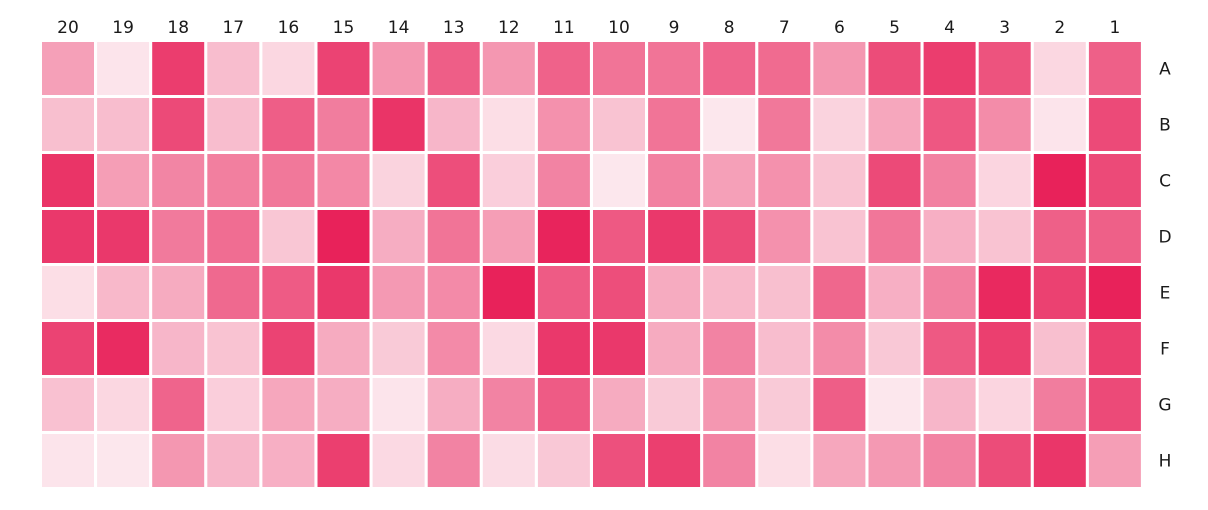 Image resolution: width=1208 pixels, height=510 pixels. Describe the element at coordinates (233, 28) in the screenshot. I see `x-tick-label: 17` at that location.